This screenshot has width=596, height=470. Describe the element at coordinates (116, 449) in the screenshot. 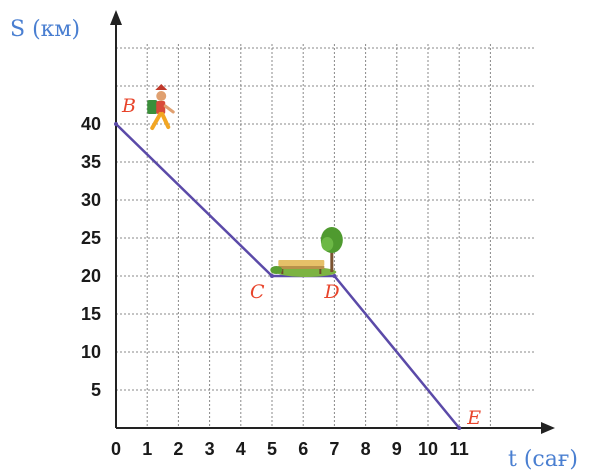

I see `x-tick-label: 0` at that location.